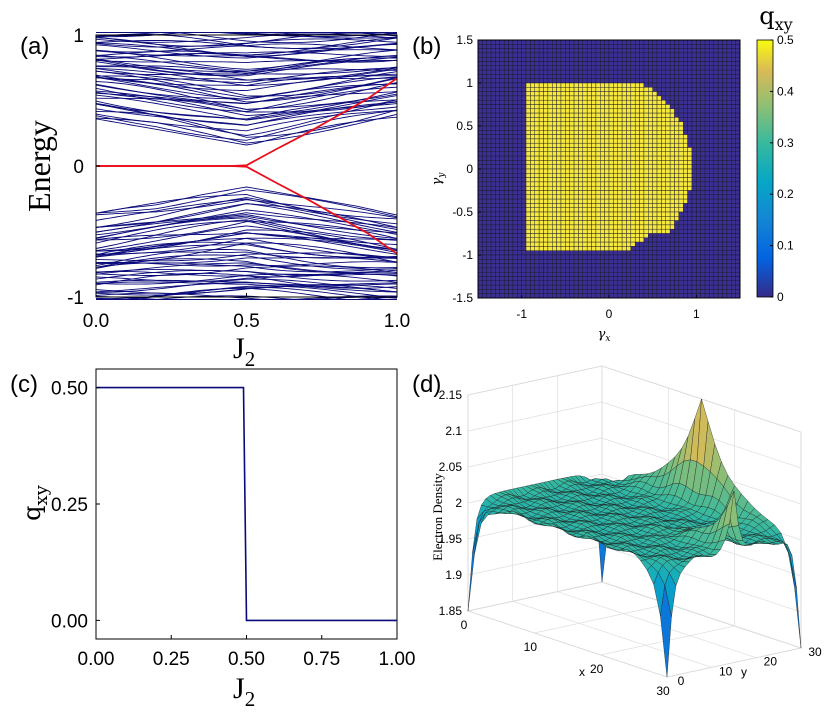  I want to click on xlabel-d: x, so click(582, 672).